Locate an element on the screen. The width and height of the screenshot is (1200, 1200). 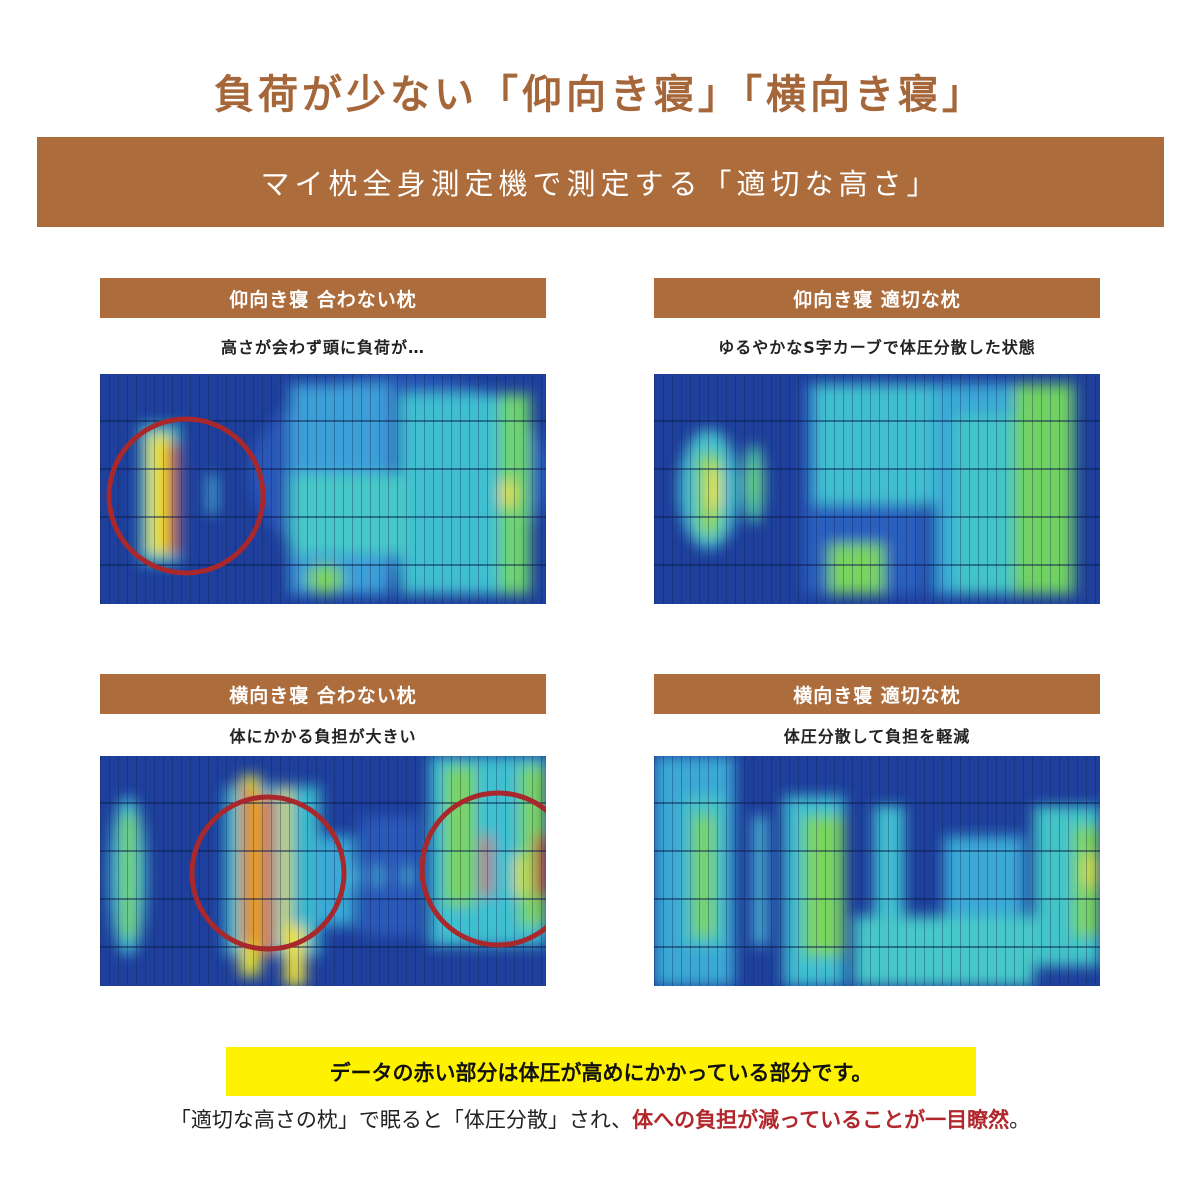
footer-end: 。 is located at coordinates (1020, 1120).